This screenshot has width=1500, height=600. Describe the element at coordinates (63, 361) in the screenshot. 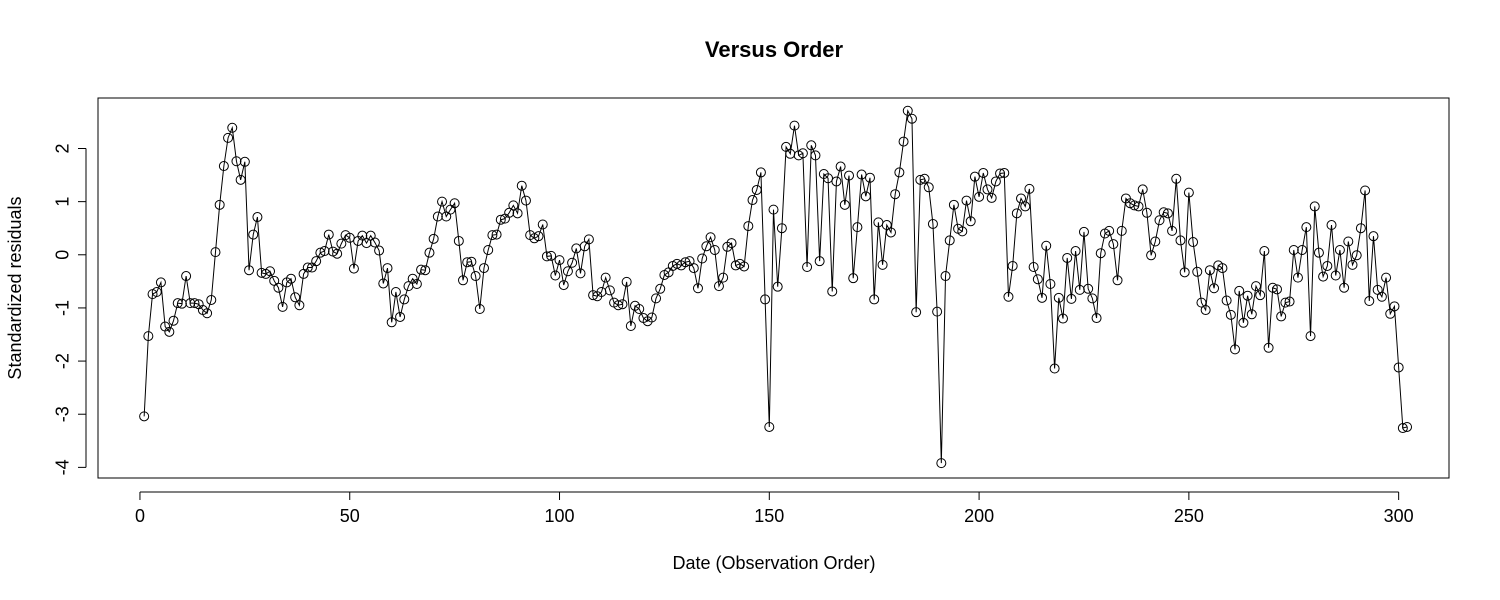

I see `y-tick-label: -2` at that location.